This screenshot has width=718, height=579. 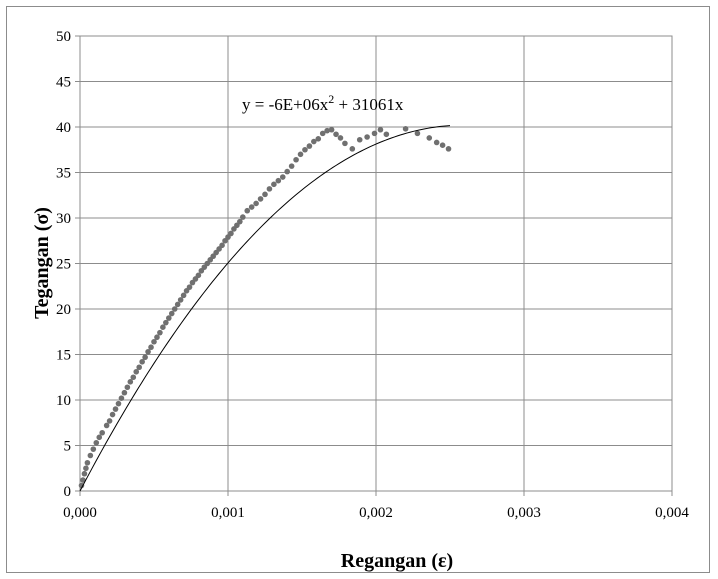 What do you see at coordinates (63, 37) in the screenshot?
I see `y-tick-label: 50` at bounding box center [63, 37].